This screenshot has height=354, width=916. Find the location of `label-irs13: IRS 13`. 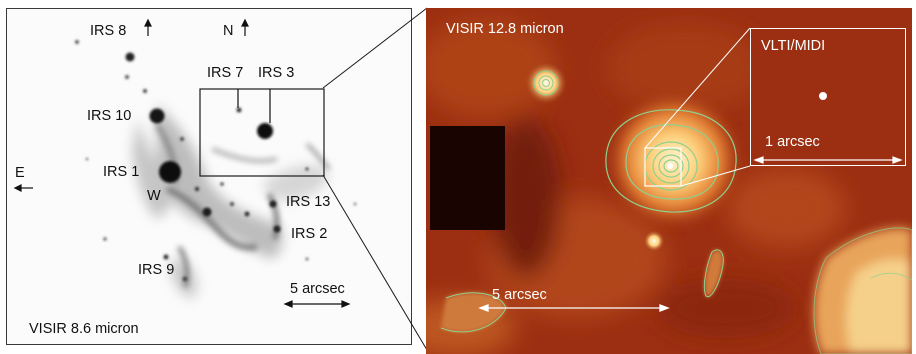

label-irs13: IRS 13 is located at coordinates (308, 202).